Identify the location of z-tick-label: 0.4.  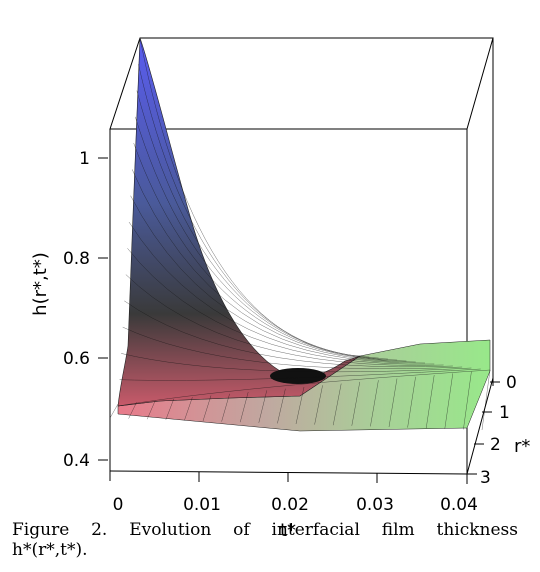
(76, 461).